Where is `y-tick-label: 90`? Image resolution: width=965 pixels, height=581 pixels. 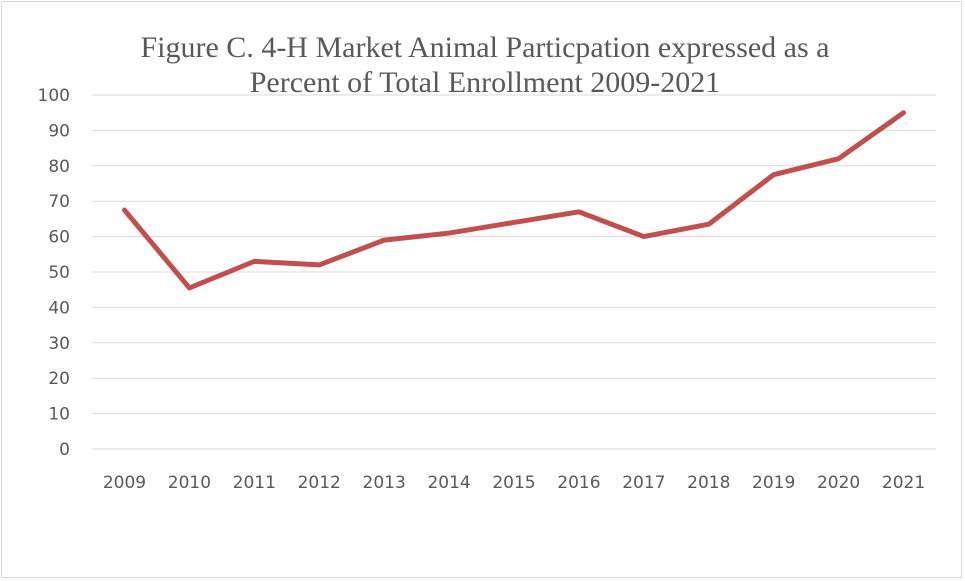
y-tick-label: 90 is located at coordinates (59, 131).